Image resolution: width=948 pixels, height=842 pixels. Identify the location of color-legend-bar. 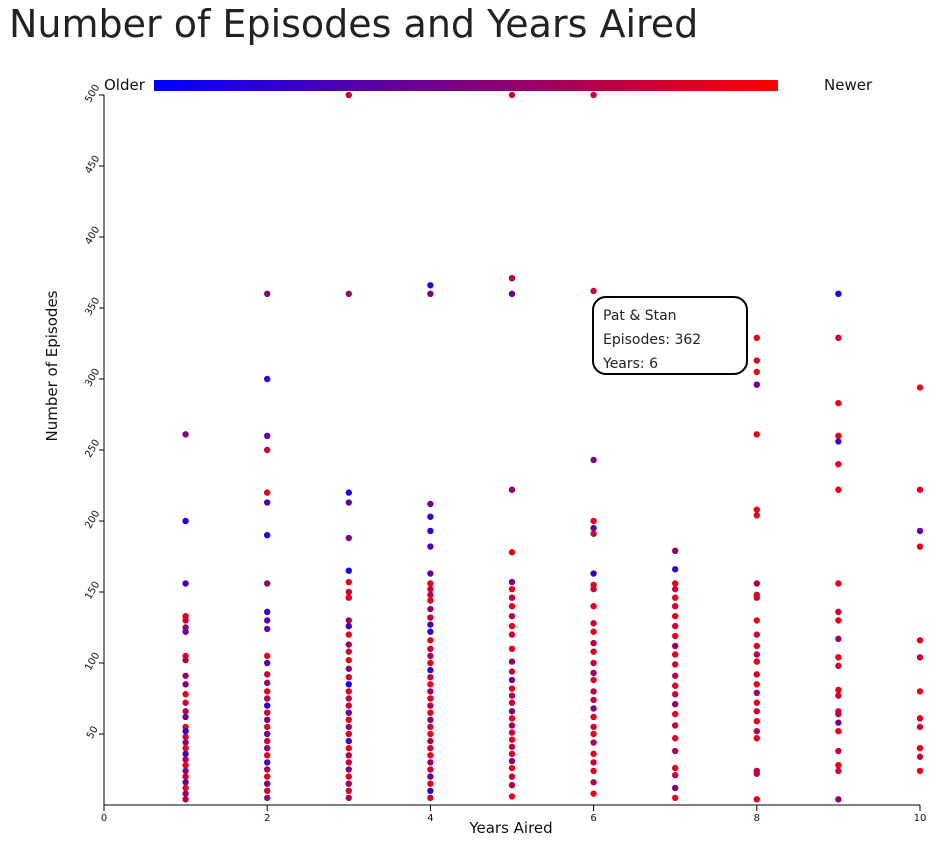
(466, 85).